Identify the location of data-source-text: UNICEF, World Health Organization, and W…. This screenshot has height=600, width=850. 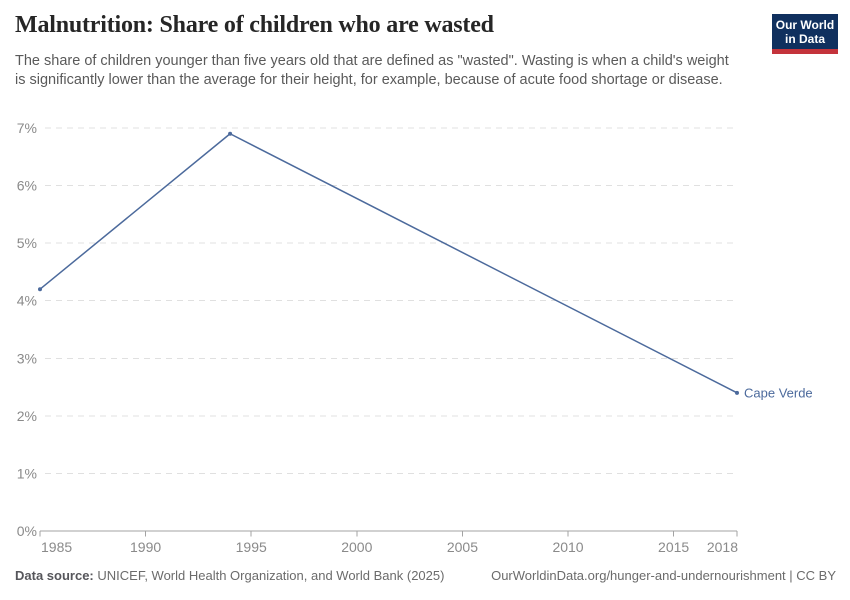
(271, 575).